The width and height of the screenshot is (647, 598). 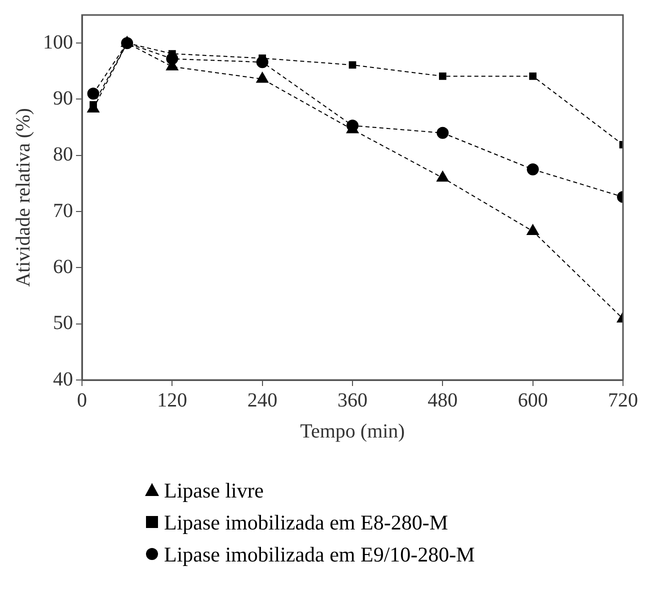 What do you see at coordinates (82, 400) in the screenshot?
I see `x-tick-label: 0` at bounding box center [82, 400].